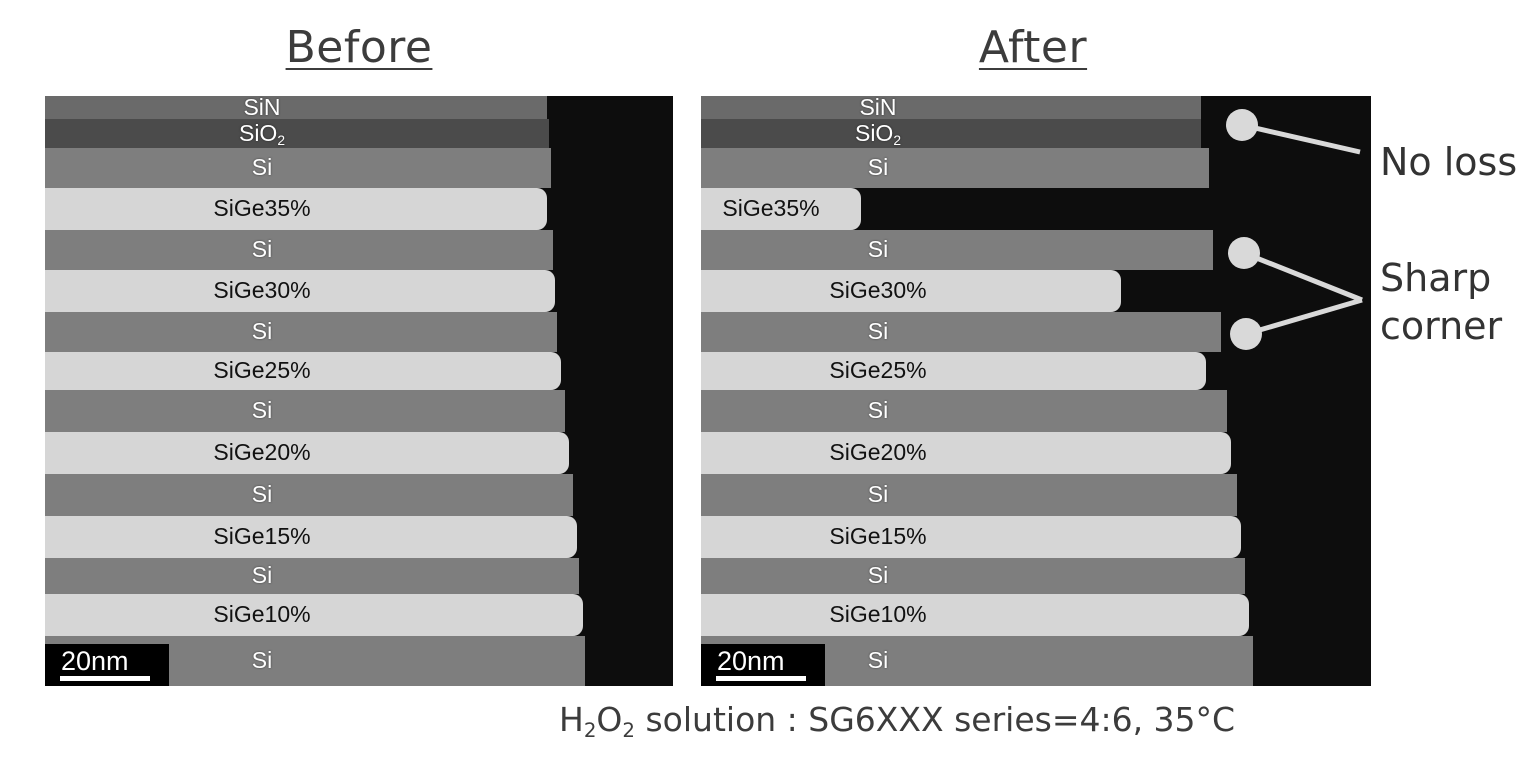 The width and height of the screenshot is (1533, 765). What do you see at coordinates (359, 47) in the screenshot?
I see `before-heading: Before` at bounding box center [359, 47].